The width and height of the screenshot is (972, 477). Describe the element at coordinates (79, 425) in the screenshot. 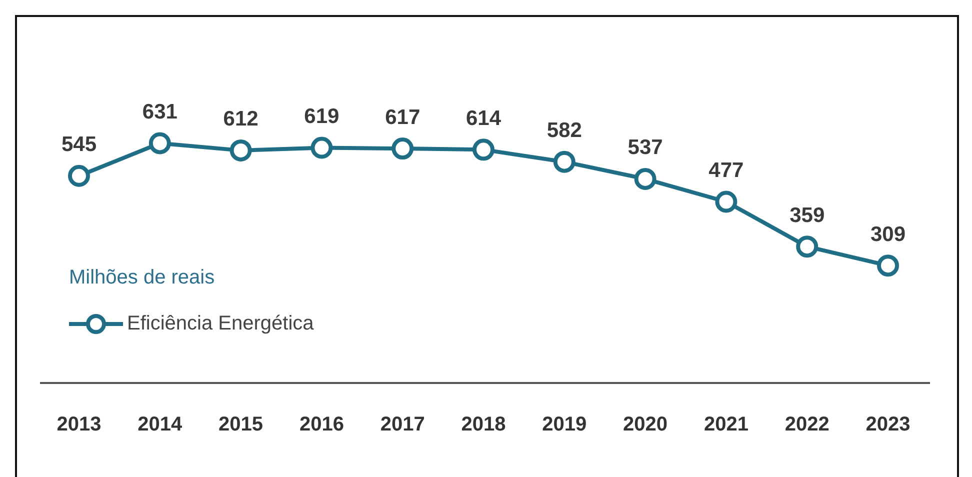

I see `x-tick-label: 2013` at that location.